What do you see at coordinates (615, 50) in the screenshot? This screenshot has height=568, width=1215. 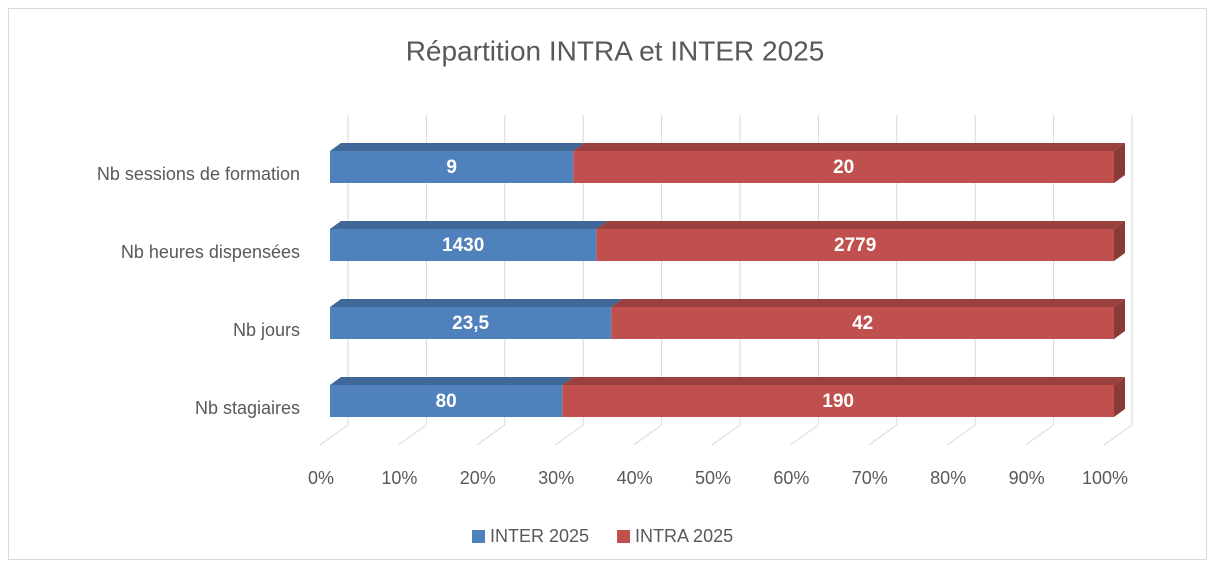 I see `chart-title: Répartition INTRA et INTER 2025` at bounding box center [615, 50].